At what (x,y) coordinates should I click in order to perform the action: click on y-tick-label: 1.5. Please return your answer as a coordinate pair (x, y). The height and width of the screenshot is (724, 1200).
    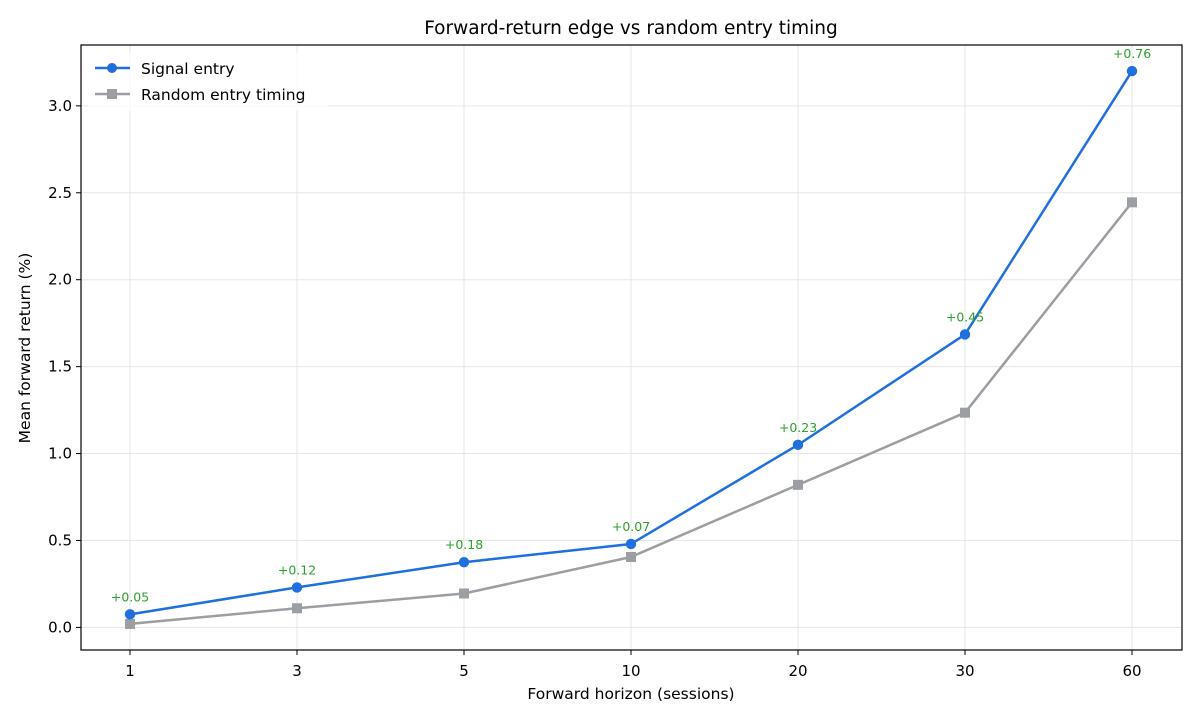
    Looking at the image, I should click on (60, 367).